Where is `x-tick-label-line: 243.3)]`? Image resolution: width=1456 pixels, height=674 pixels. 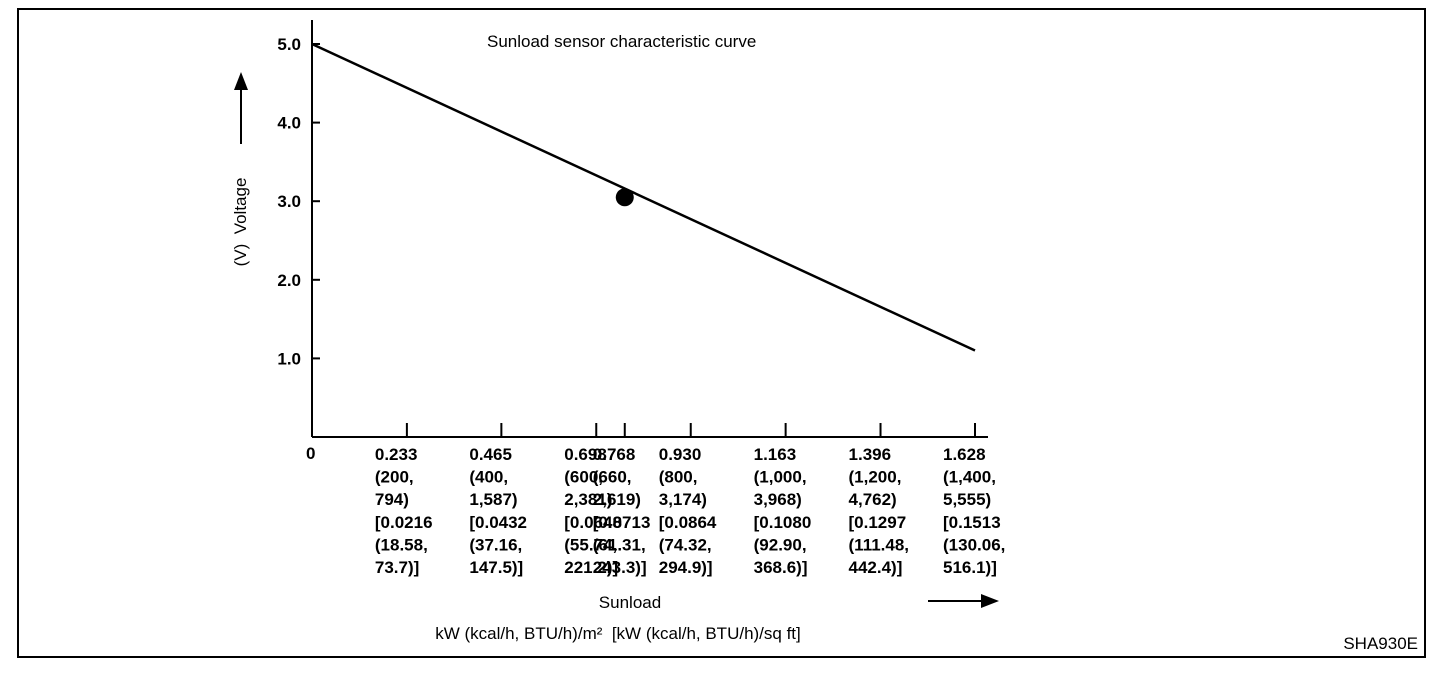
x-tick-label-line: 243.3)] is located at coordinates (620, 567).